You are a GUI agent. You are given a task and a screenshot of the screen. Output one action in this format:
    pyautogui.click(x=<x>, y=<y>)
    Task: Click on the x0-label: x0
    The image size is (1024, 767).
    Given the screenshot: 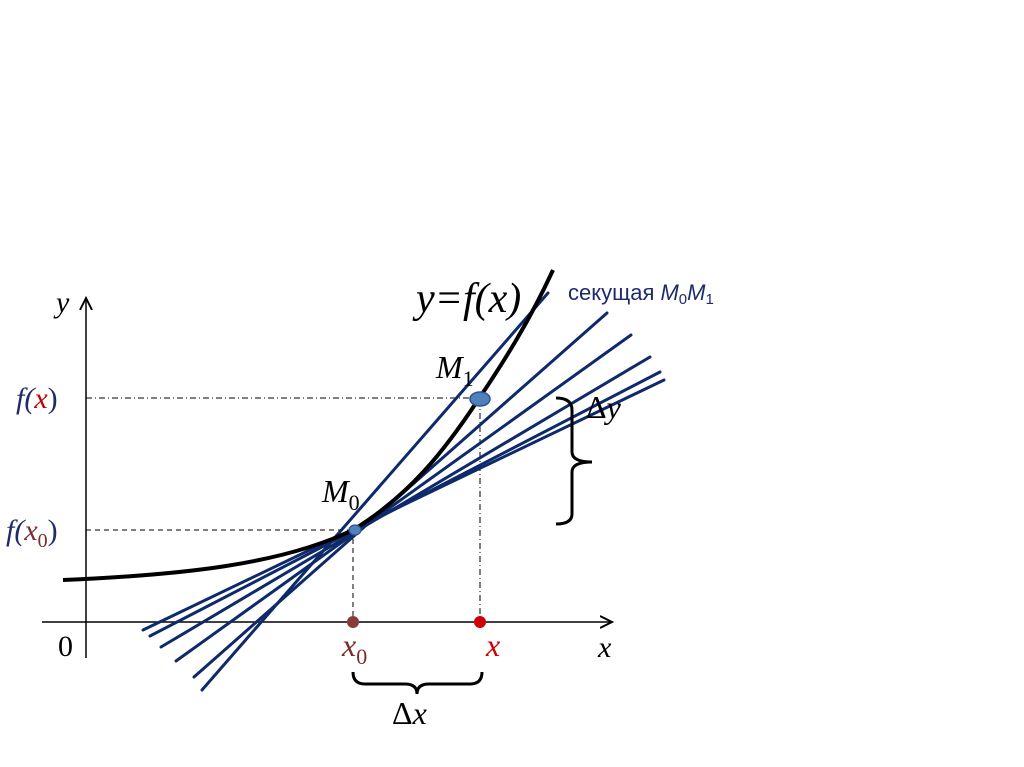 What is the action you would take?
    pyautogui.click(x=354, y=648)
    